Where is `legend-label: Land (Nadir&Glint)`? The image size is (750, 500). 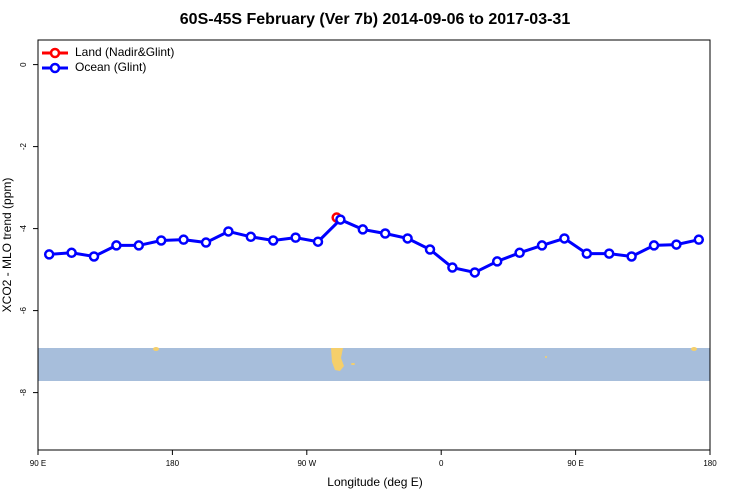 legend-label: Land (Nadir&Glint) is located at coordinates (124, 52).